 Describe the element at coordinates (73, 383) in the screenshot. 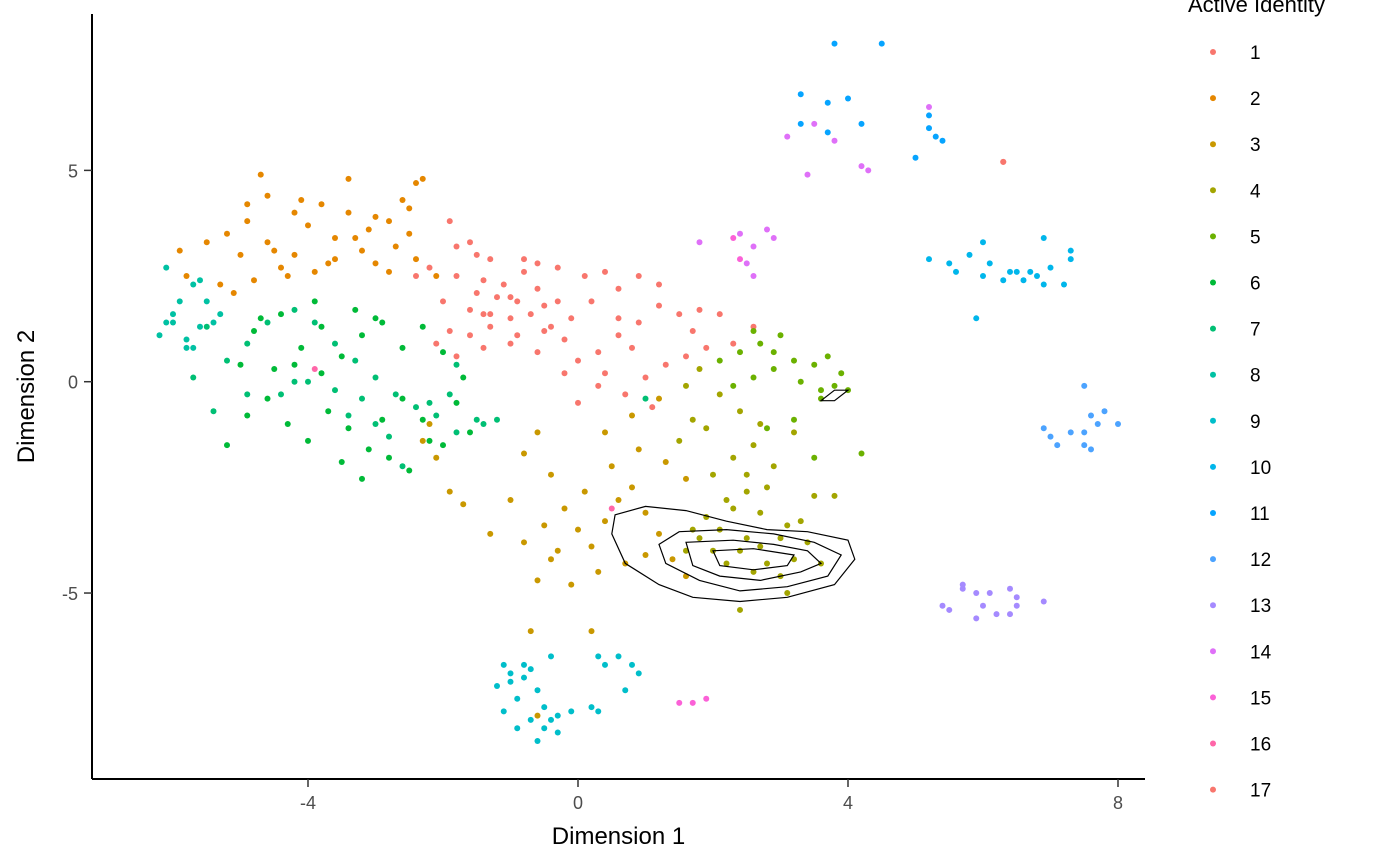

I see `y-tick-label: 0` at that location.